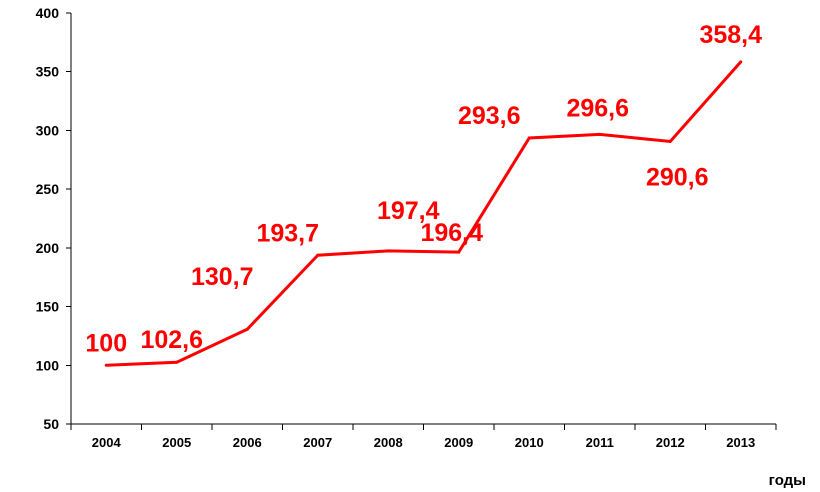 The height and width of the screenshot is (492, 820). What do you see at coordinates (388, 442) in the screenshot?
I see `x-tick-label: 2008` at bounding box center [388, 442].